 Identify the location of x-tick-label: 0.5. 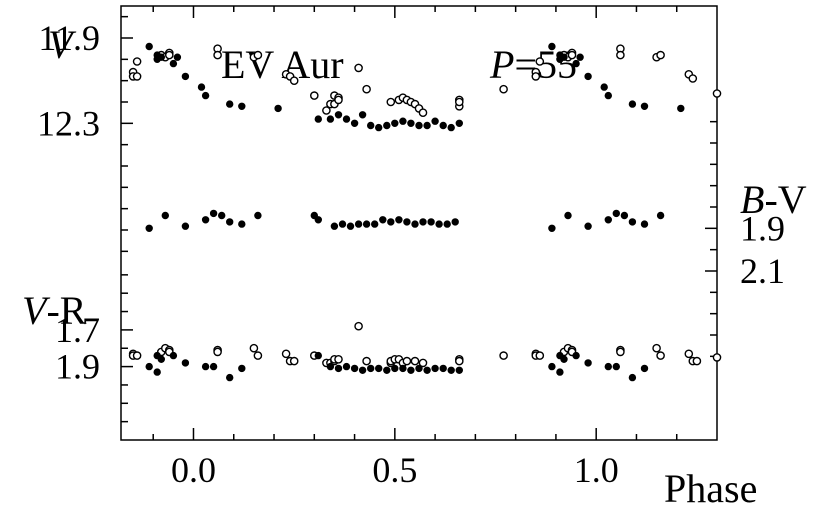
(394, 470).